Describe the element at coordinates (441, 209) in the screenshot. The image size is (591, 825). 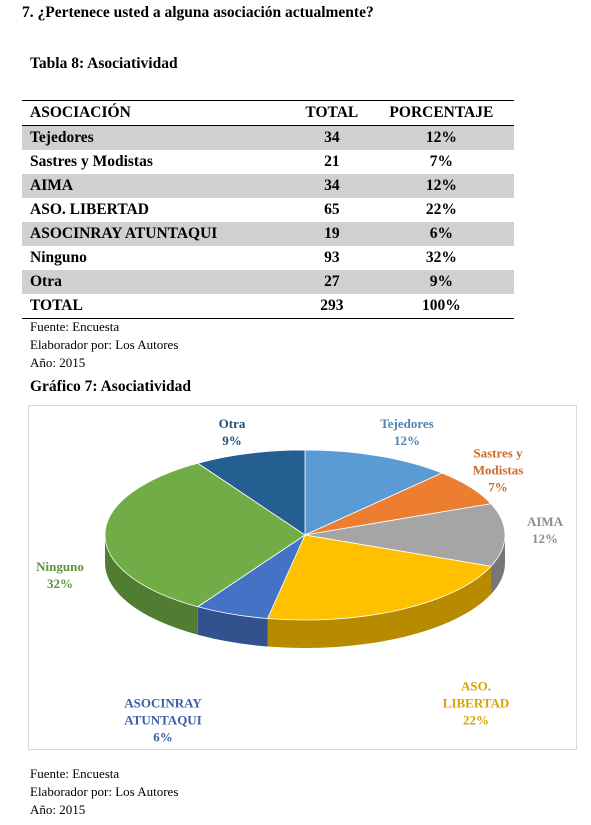
I see `table-cell: 22%` at that location.